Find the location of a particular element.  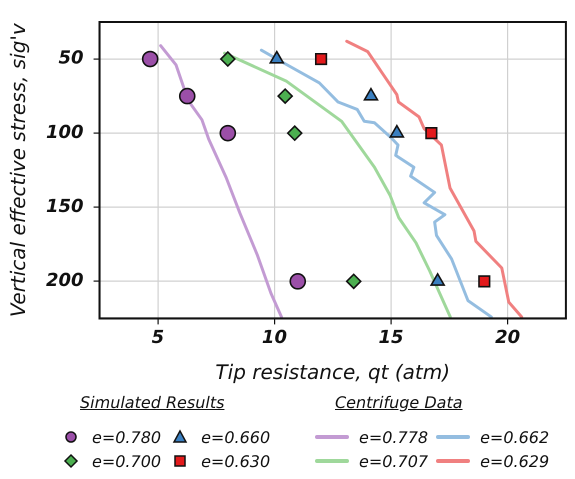

legend-label: e=0.660 is located at coordinates (235, 437).